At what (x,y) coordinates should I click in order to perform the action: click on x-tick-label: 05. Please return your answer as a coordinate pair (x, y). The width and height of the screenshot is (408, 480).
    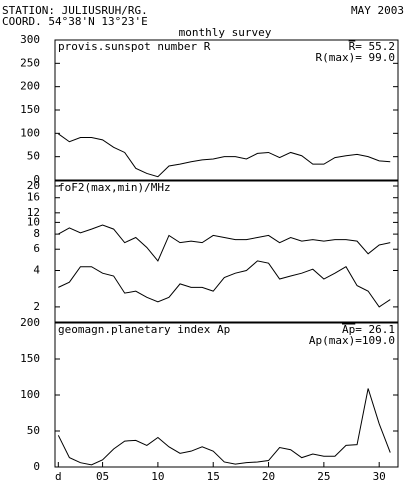
    Looking at the image, I should click on (102, 475).